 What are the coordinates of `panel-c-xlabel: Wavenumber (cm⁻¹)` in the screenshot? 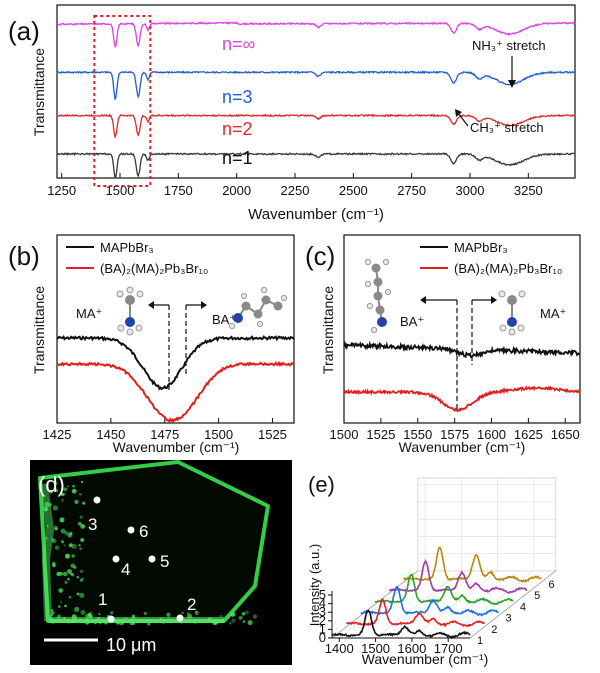 It's located at (462, 447).